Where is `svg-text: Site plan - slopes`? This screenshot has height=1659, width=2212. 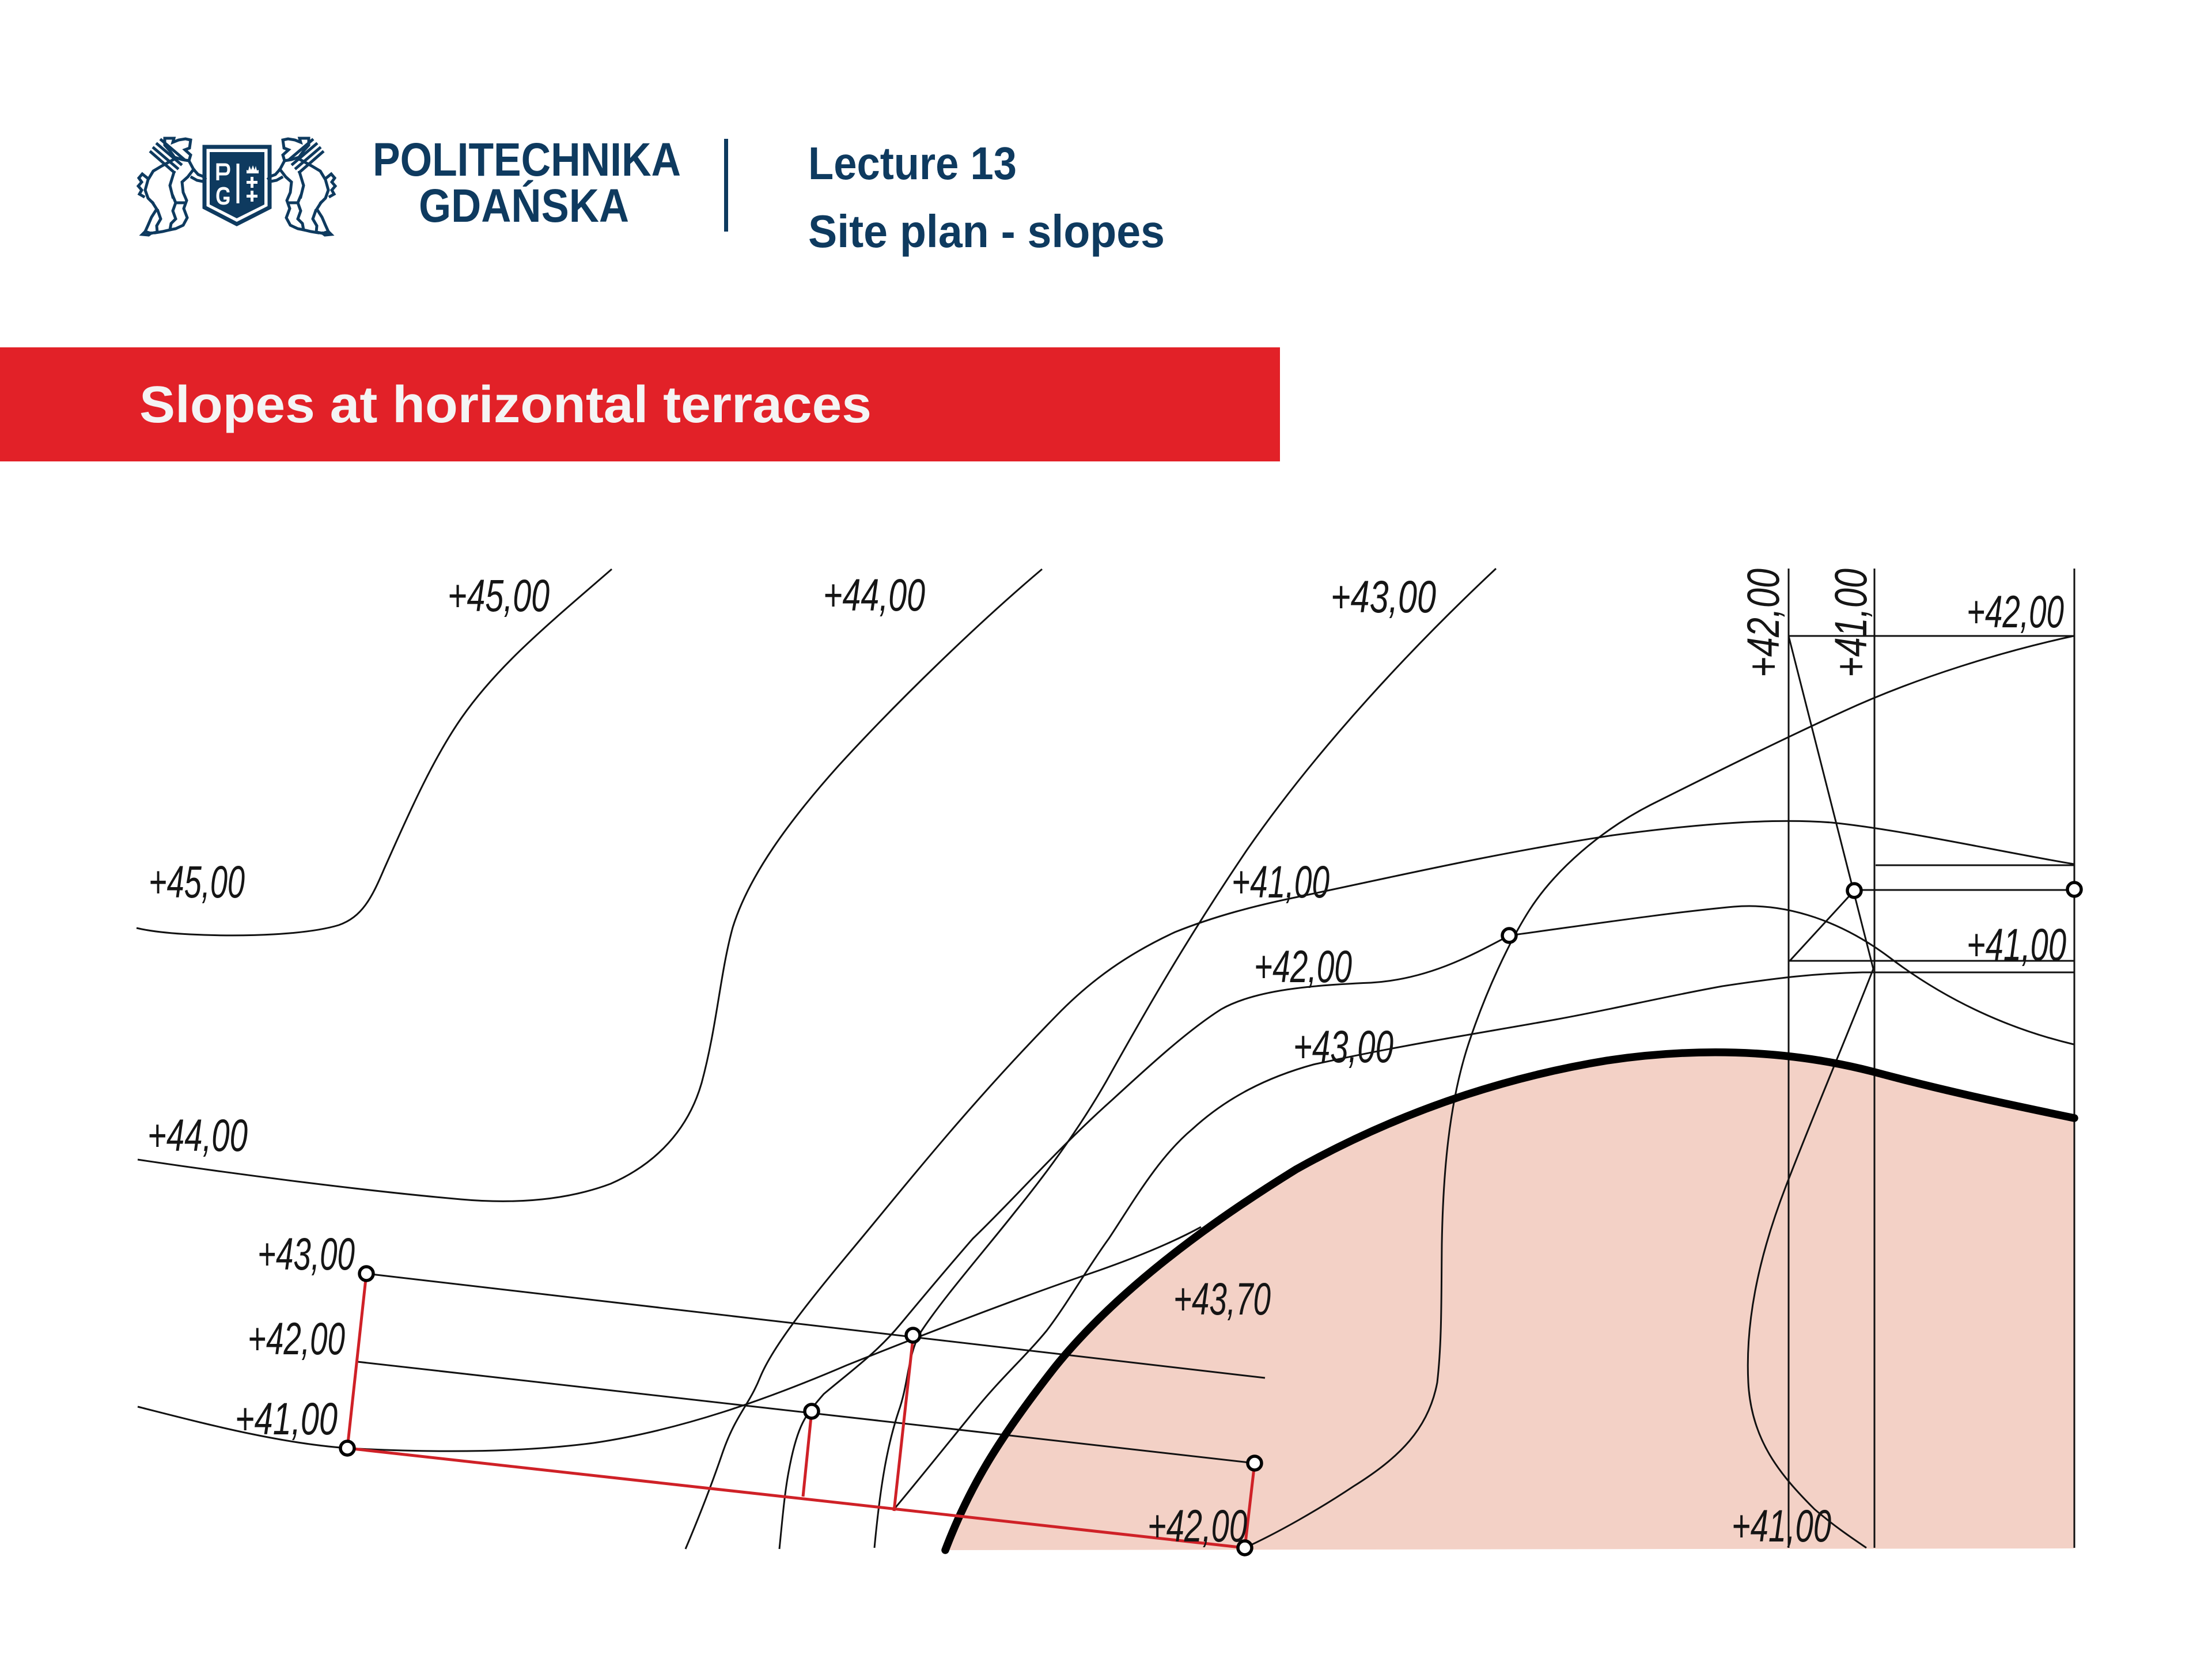
svg-text: Site plan - slopes is located at coordinates (986, 231).